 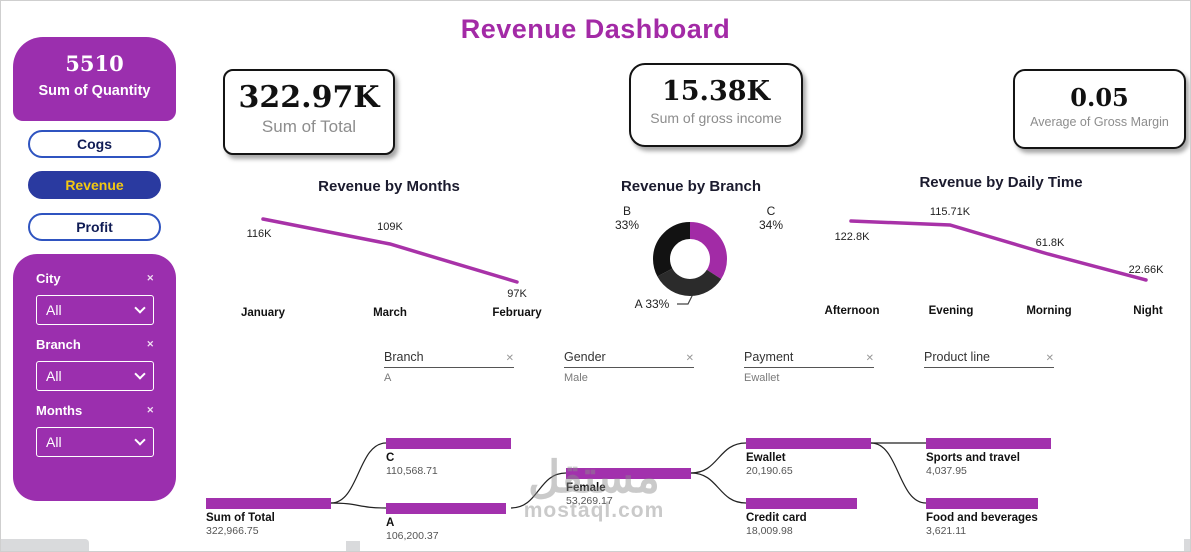 I want to click on donut-label-c: C 34%, so click(x=771, y=218).